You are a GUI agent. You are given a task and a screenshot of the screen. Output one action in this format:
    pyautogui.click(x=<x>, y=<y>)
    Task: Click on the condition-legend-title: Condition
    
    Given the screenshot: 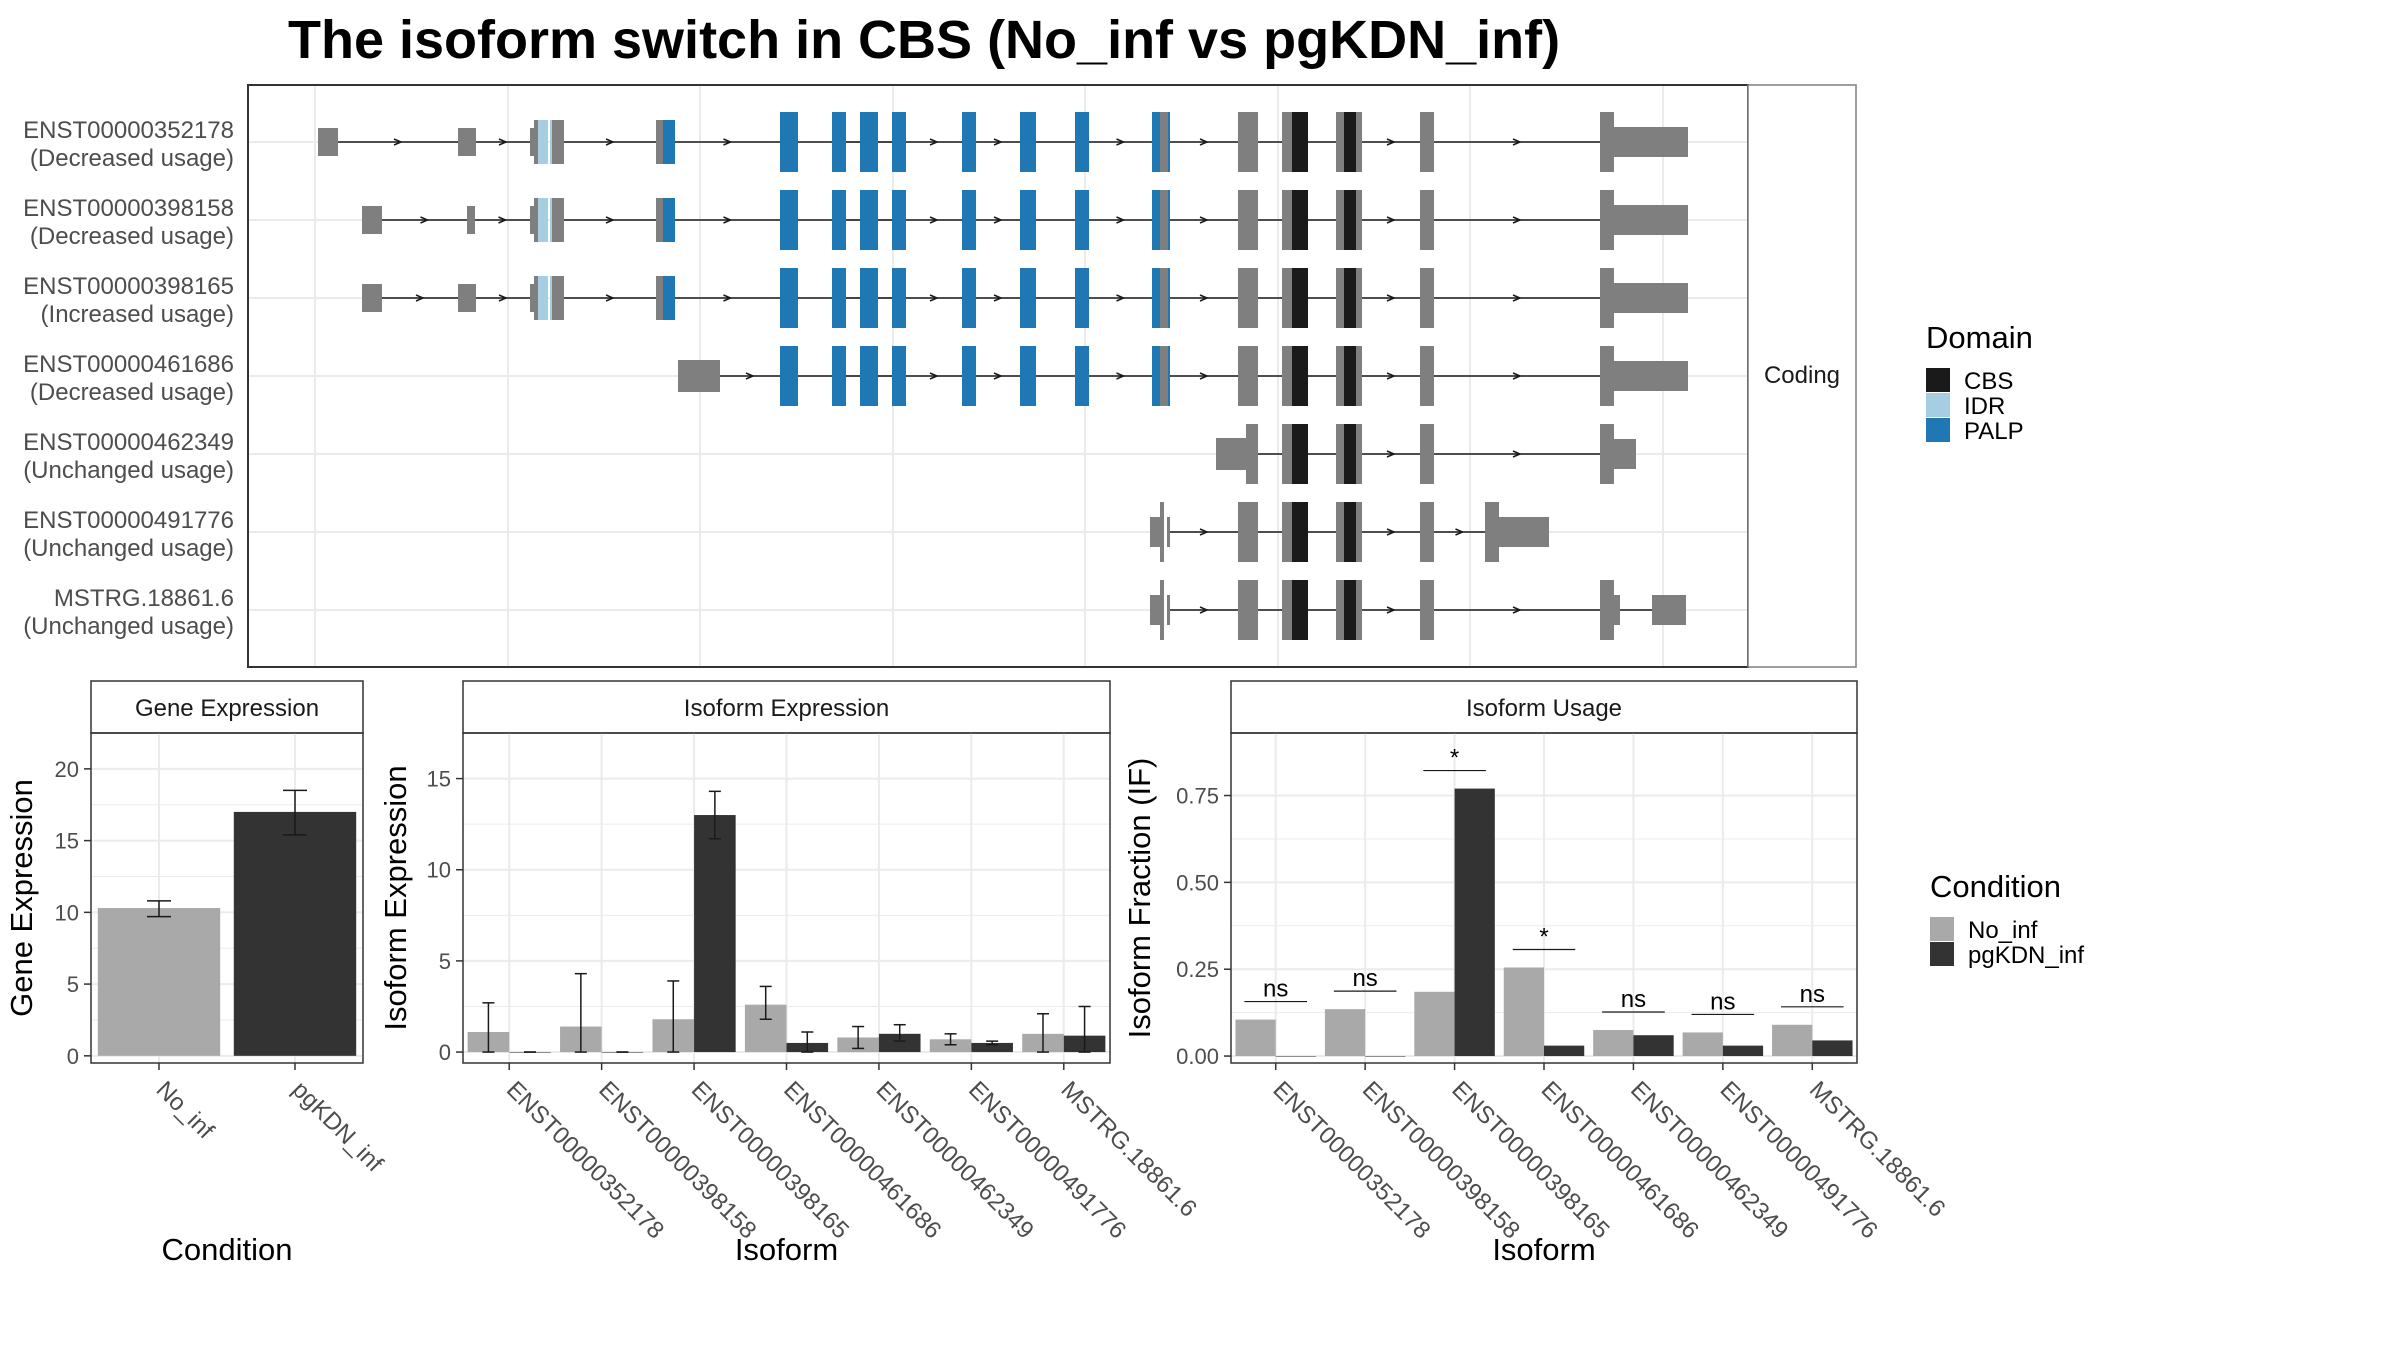 What is the action you would take?
    pyautogui.click(x=1995, y=886)
    